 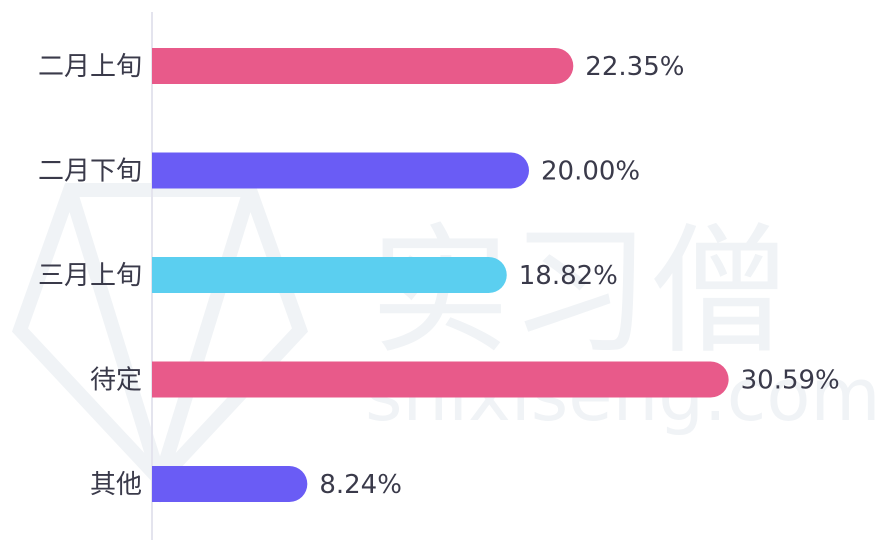 What do you see at coordinates (360, 485) in the screenshot?
I see `value-label: 8.24%` at bounding box center [360, 485].